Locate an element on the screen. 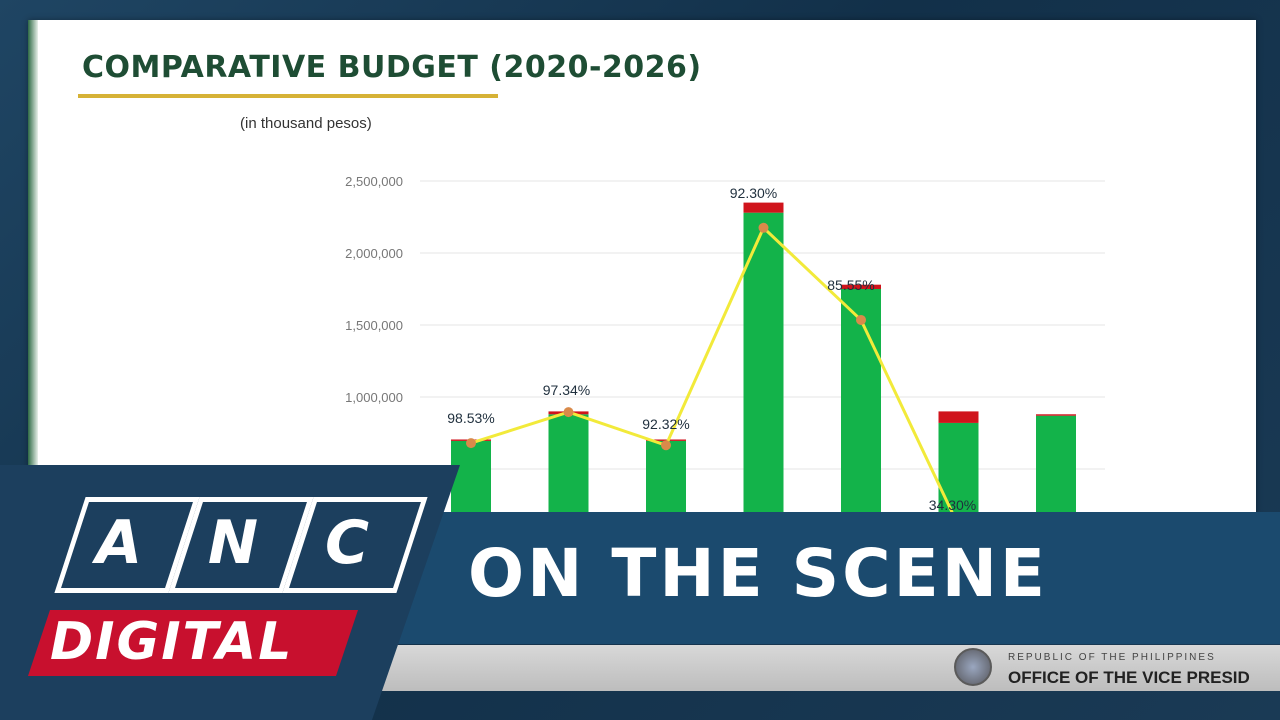 This screenshot has height=720, width=1280. utilization-label: 98.53% is located at coordinates (470, 418).